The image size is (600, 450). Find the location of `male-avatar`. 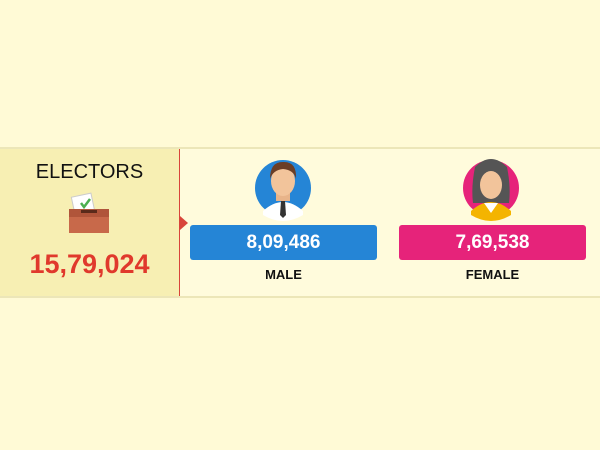

male-avatar is located at coordinates (283, 190).